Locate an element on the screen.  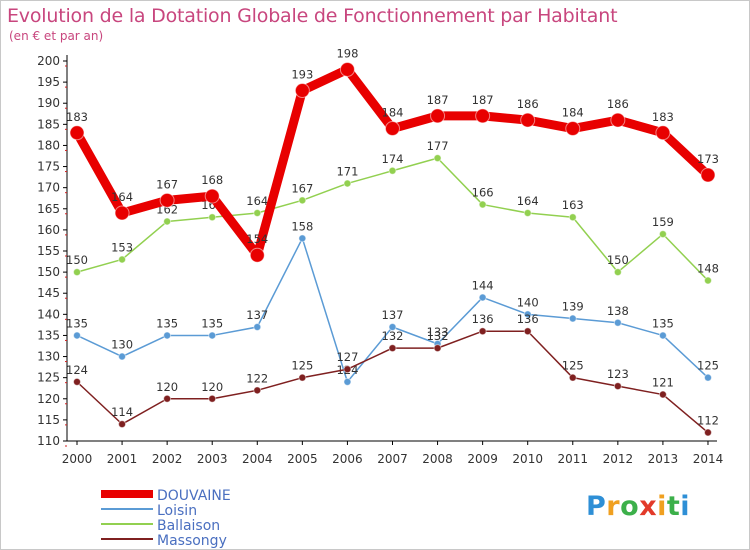
y-tick-label: 165 is located at coordinates (48, 209).